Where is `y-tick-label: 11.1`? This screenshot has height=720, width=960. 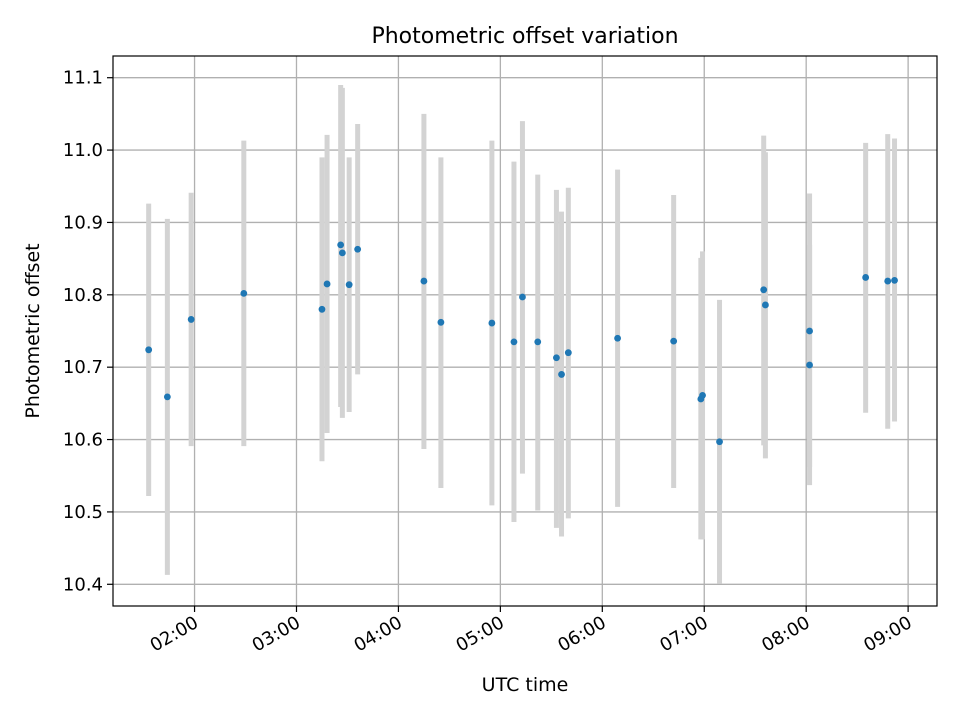
y-tick-label: 11.1 is located at coordinates (83, 78).